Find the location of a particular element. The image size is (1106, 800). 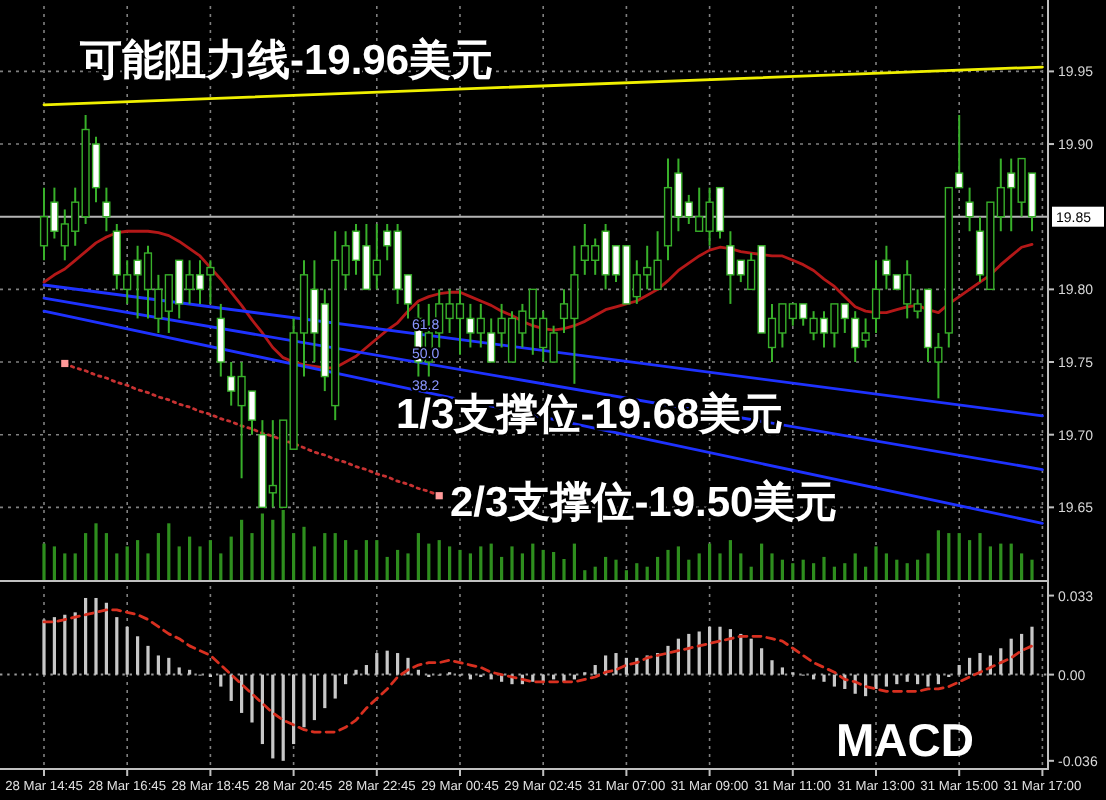

annotation: 可能阻力线-19.96美元 is located at coordinates (286, 60).